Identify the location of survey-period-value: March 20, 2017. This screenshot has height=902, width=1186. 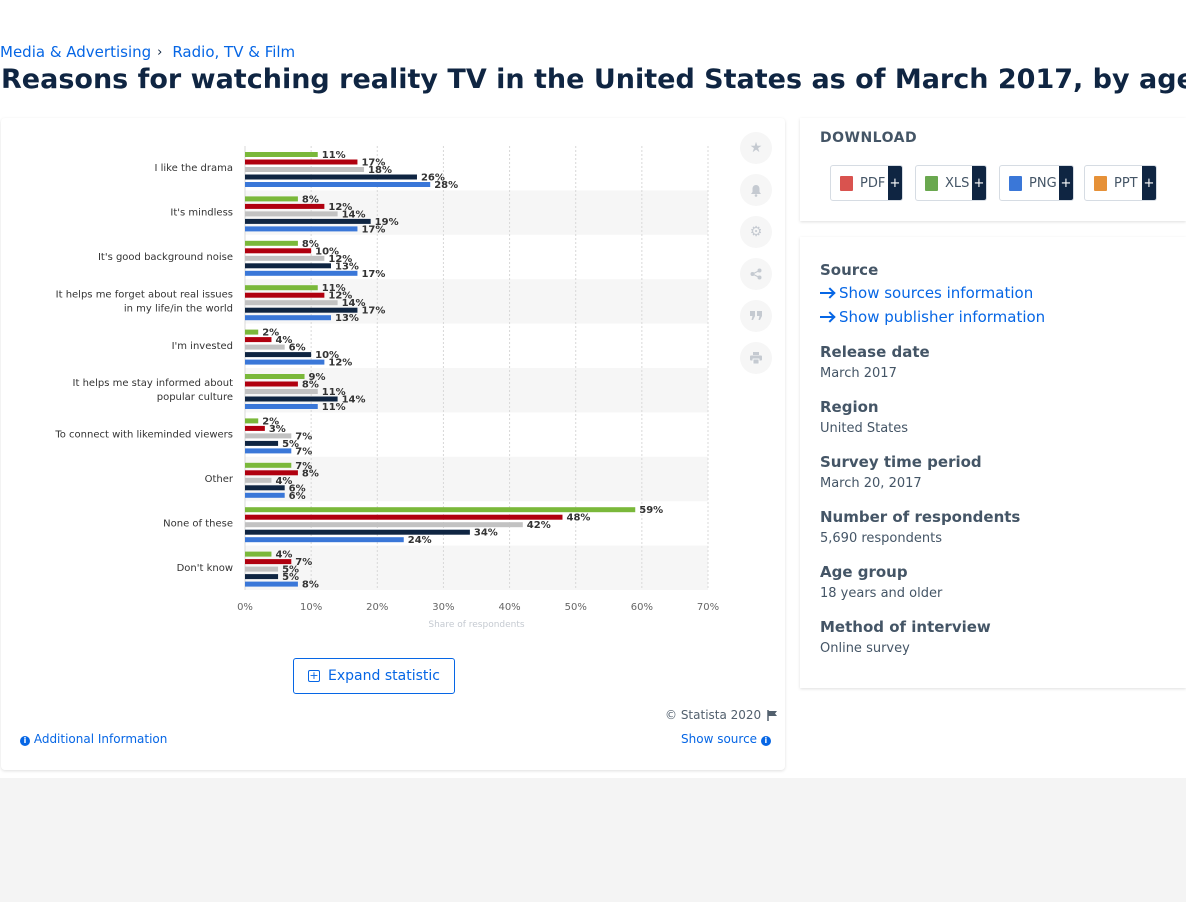
(871, 483).